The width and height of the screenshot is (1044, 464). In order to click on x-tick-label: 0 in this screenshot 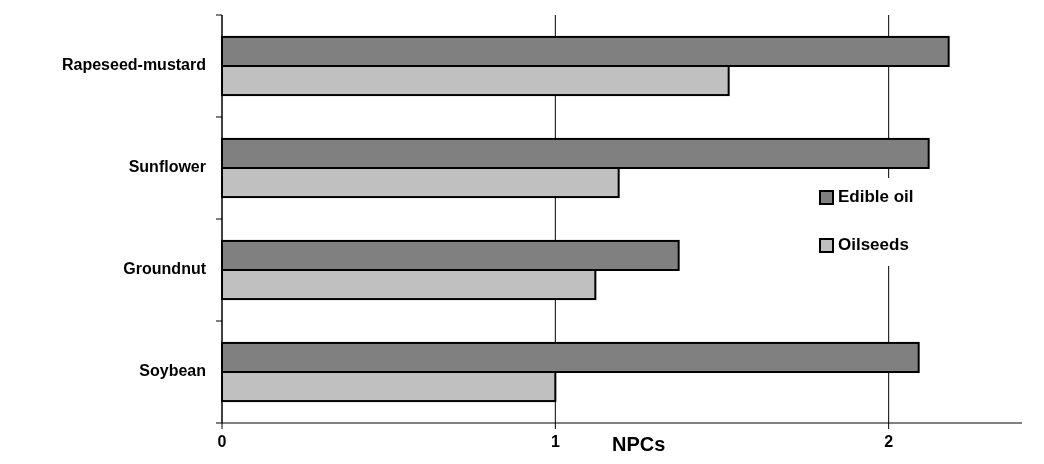, I will do `click(222, 441)`.